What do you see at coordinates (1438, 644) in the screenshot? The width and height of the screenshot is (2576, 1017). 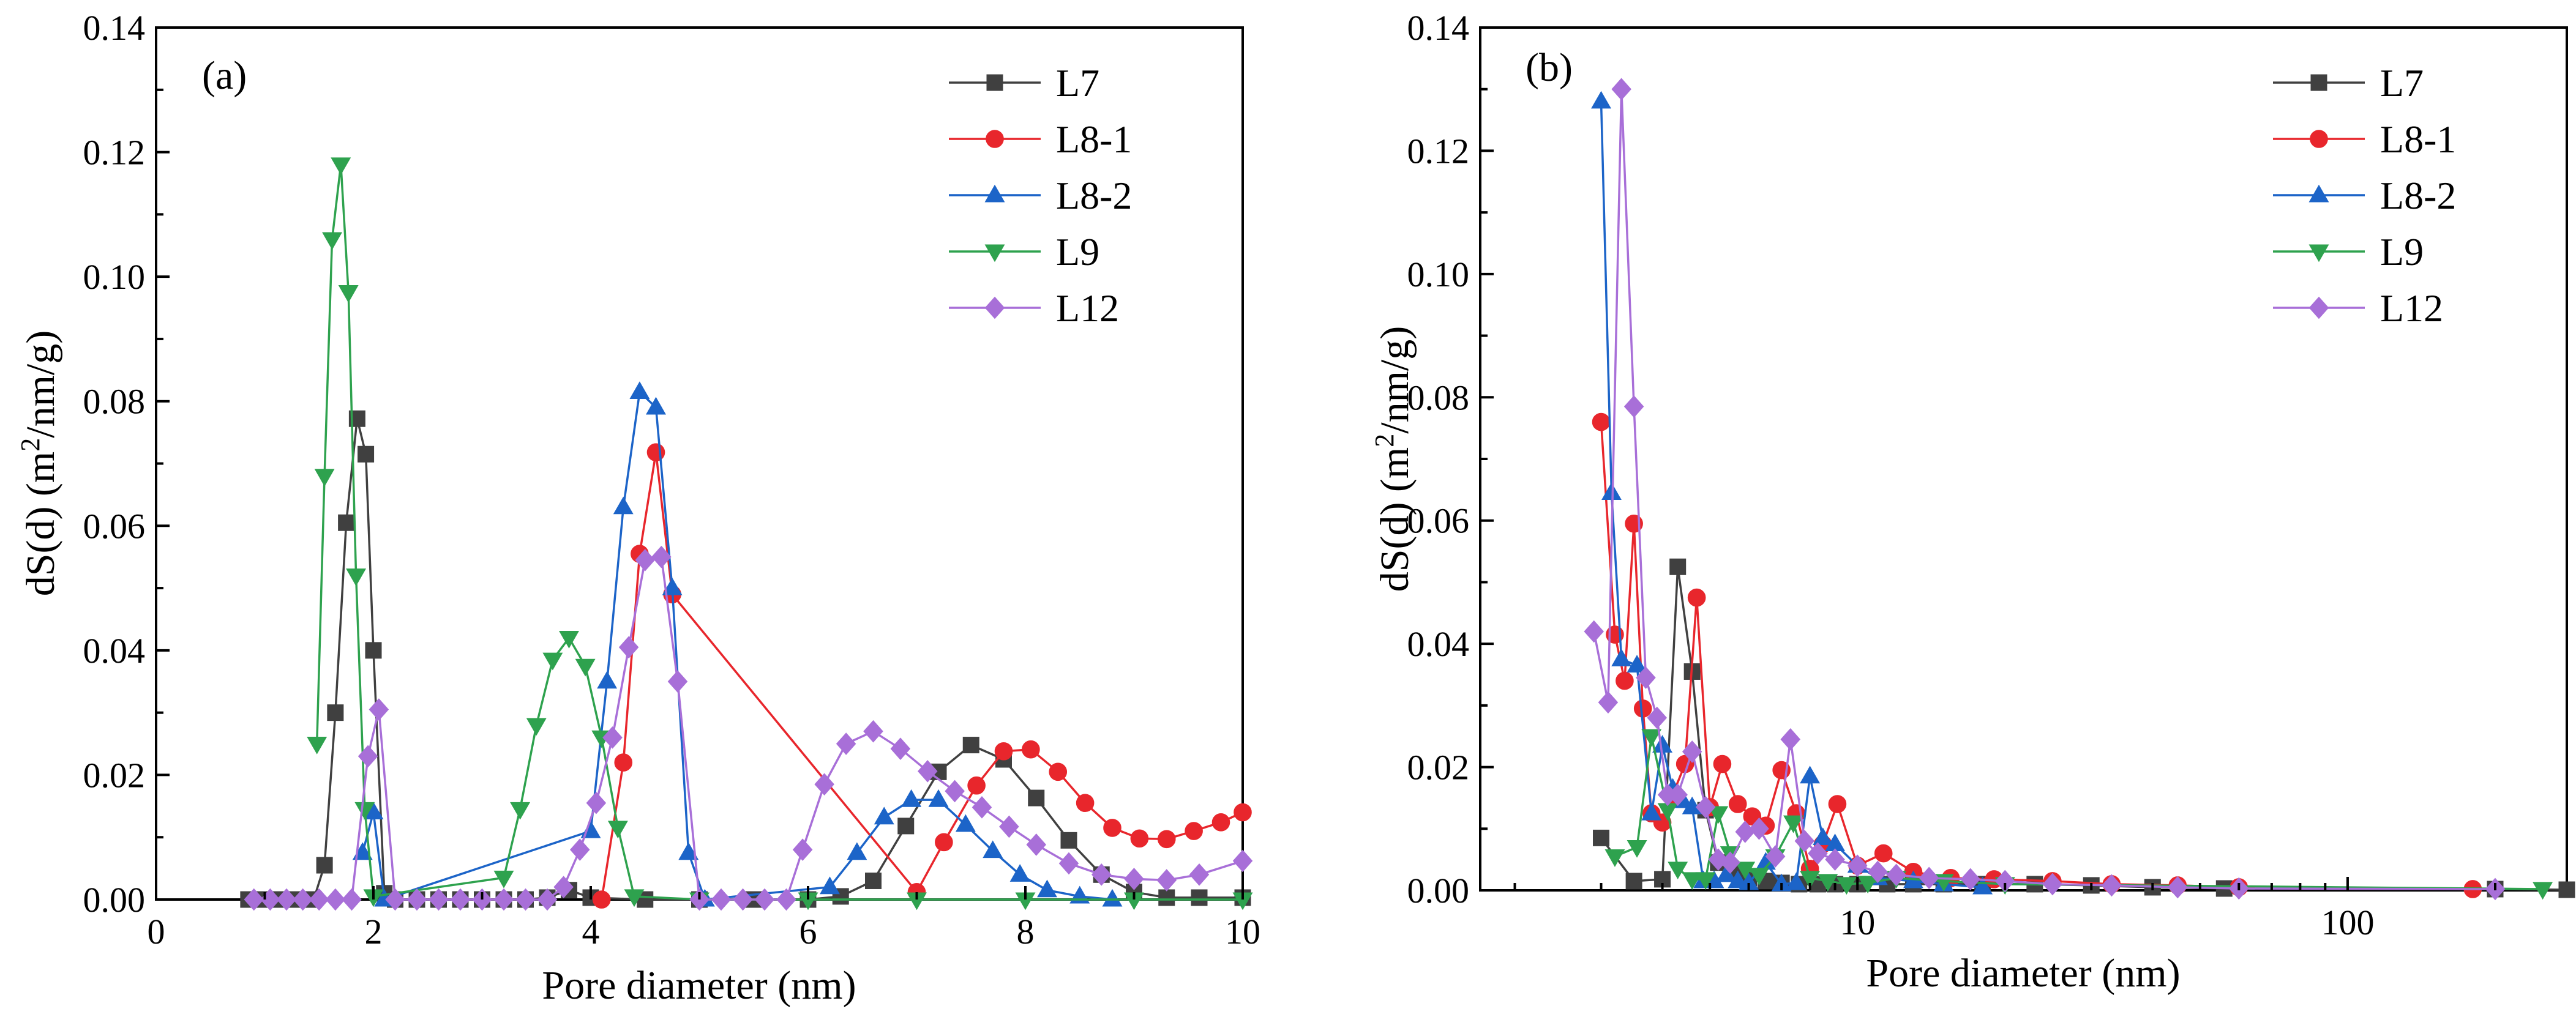 I see `panel-b-y-tick-label: 0.04` at bounding box center [1438, 644].